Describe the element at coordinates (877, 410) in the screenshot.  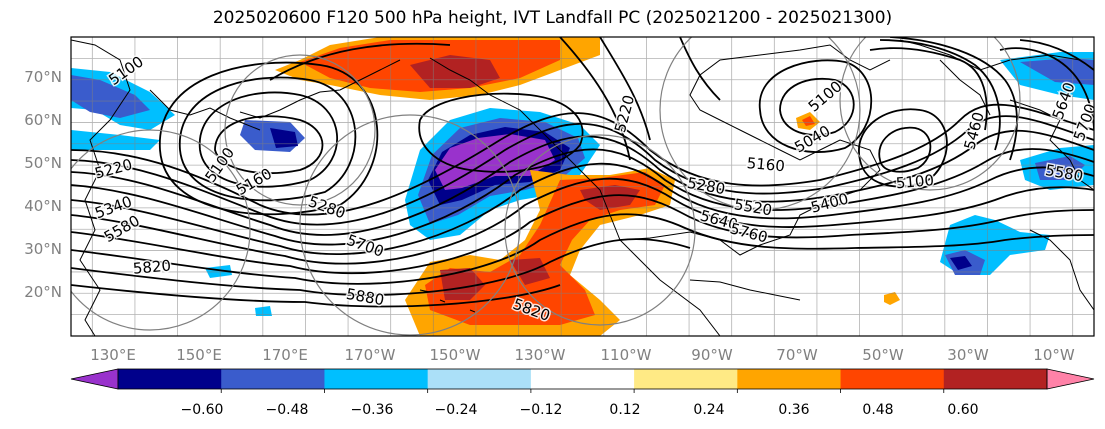
I see `colorbar-tick-label: 0.48` at that location.